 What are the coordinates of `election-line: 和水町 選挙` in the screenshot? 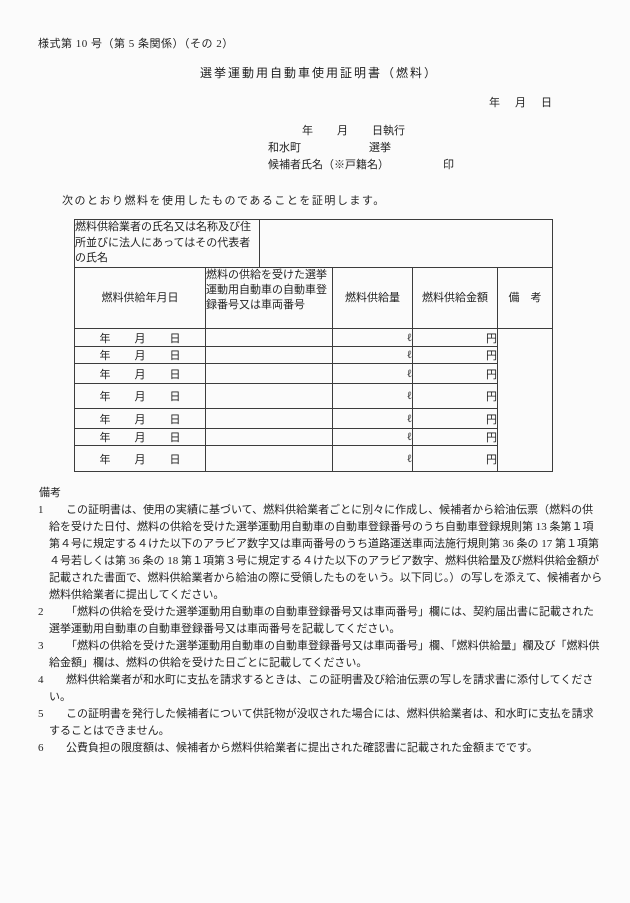 It's located at (434, 148).